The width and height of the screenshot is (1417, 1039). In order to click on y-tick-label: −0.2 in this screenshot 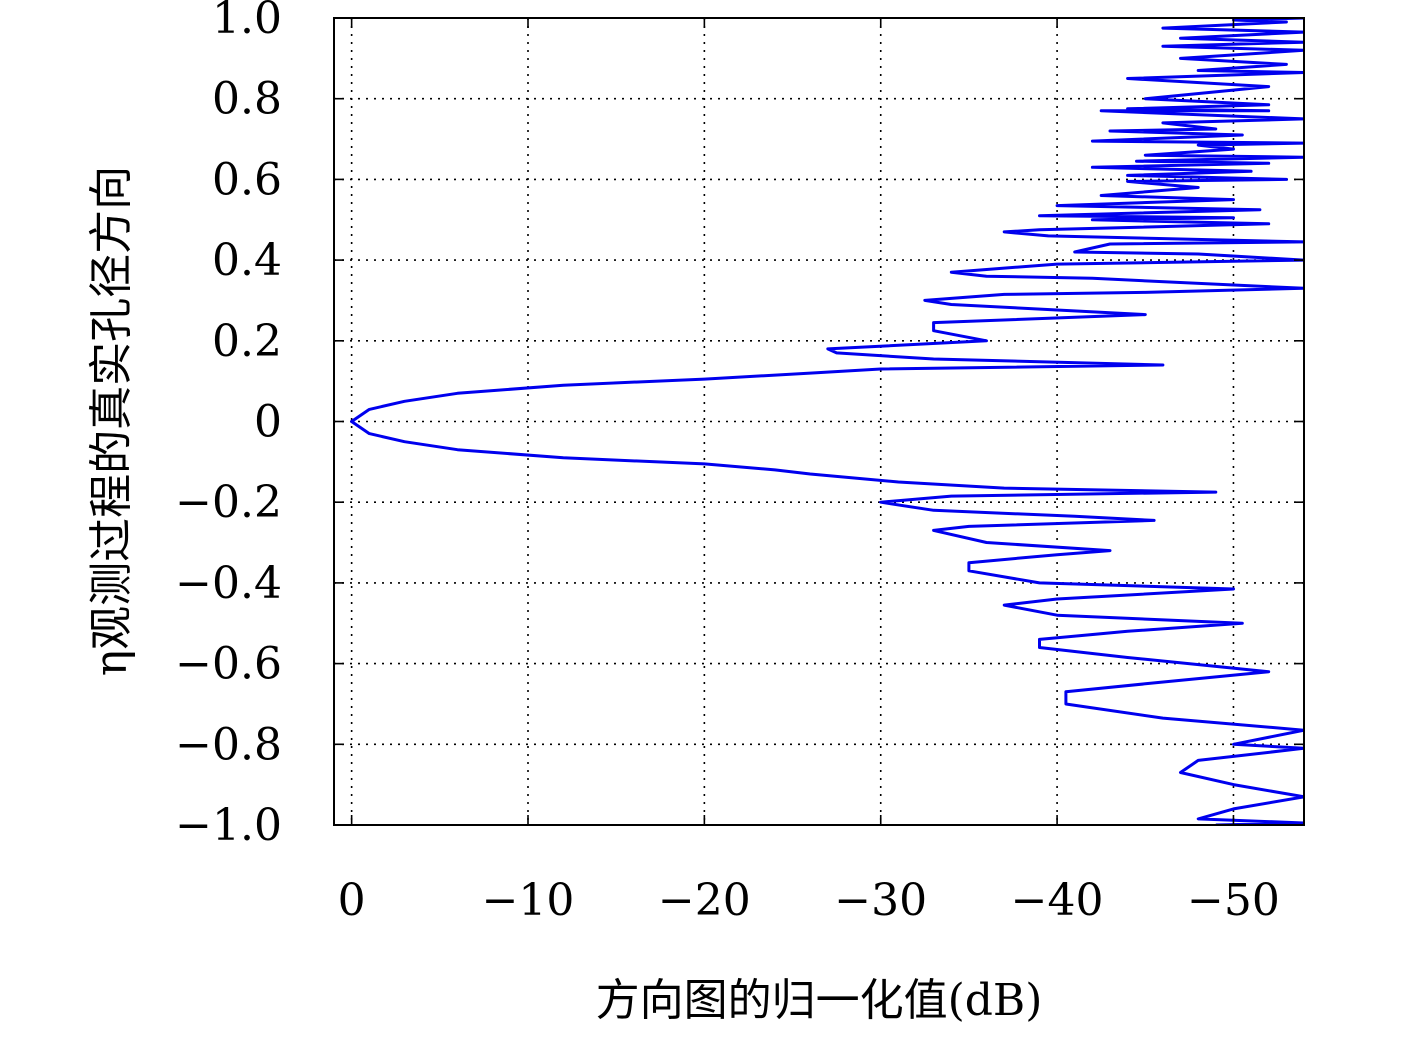, I will do `click(228, 502)`.